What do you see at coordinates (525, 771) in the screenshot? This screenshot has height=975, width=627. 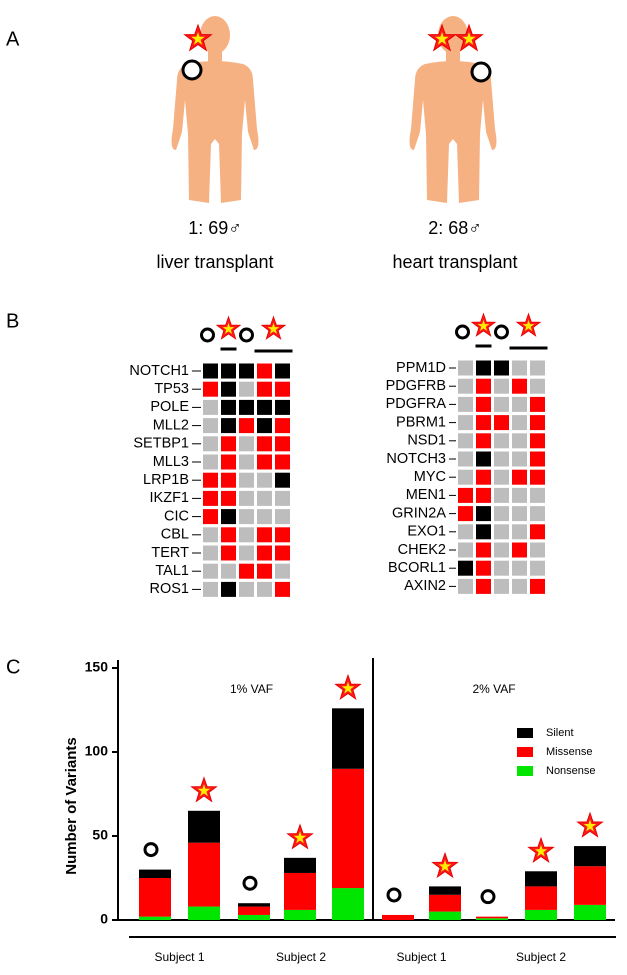 I see `legend-swatch` at bounding box center [525, 771].